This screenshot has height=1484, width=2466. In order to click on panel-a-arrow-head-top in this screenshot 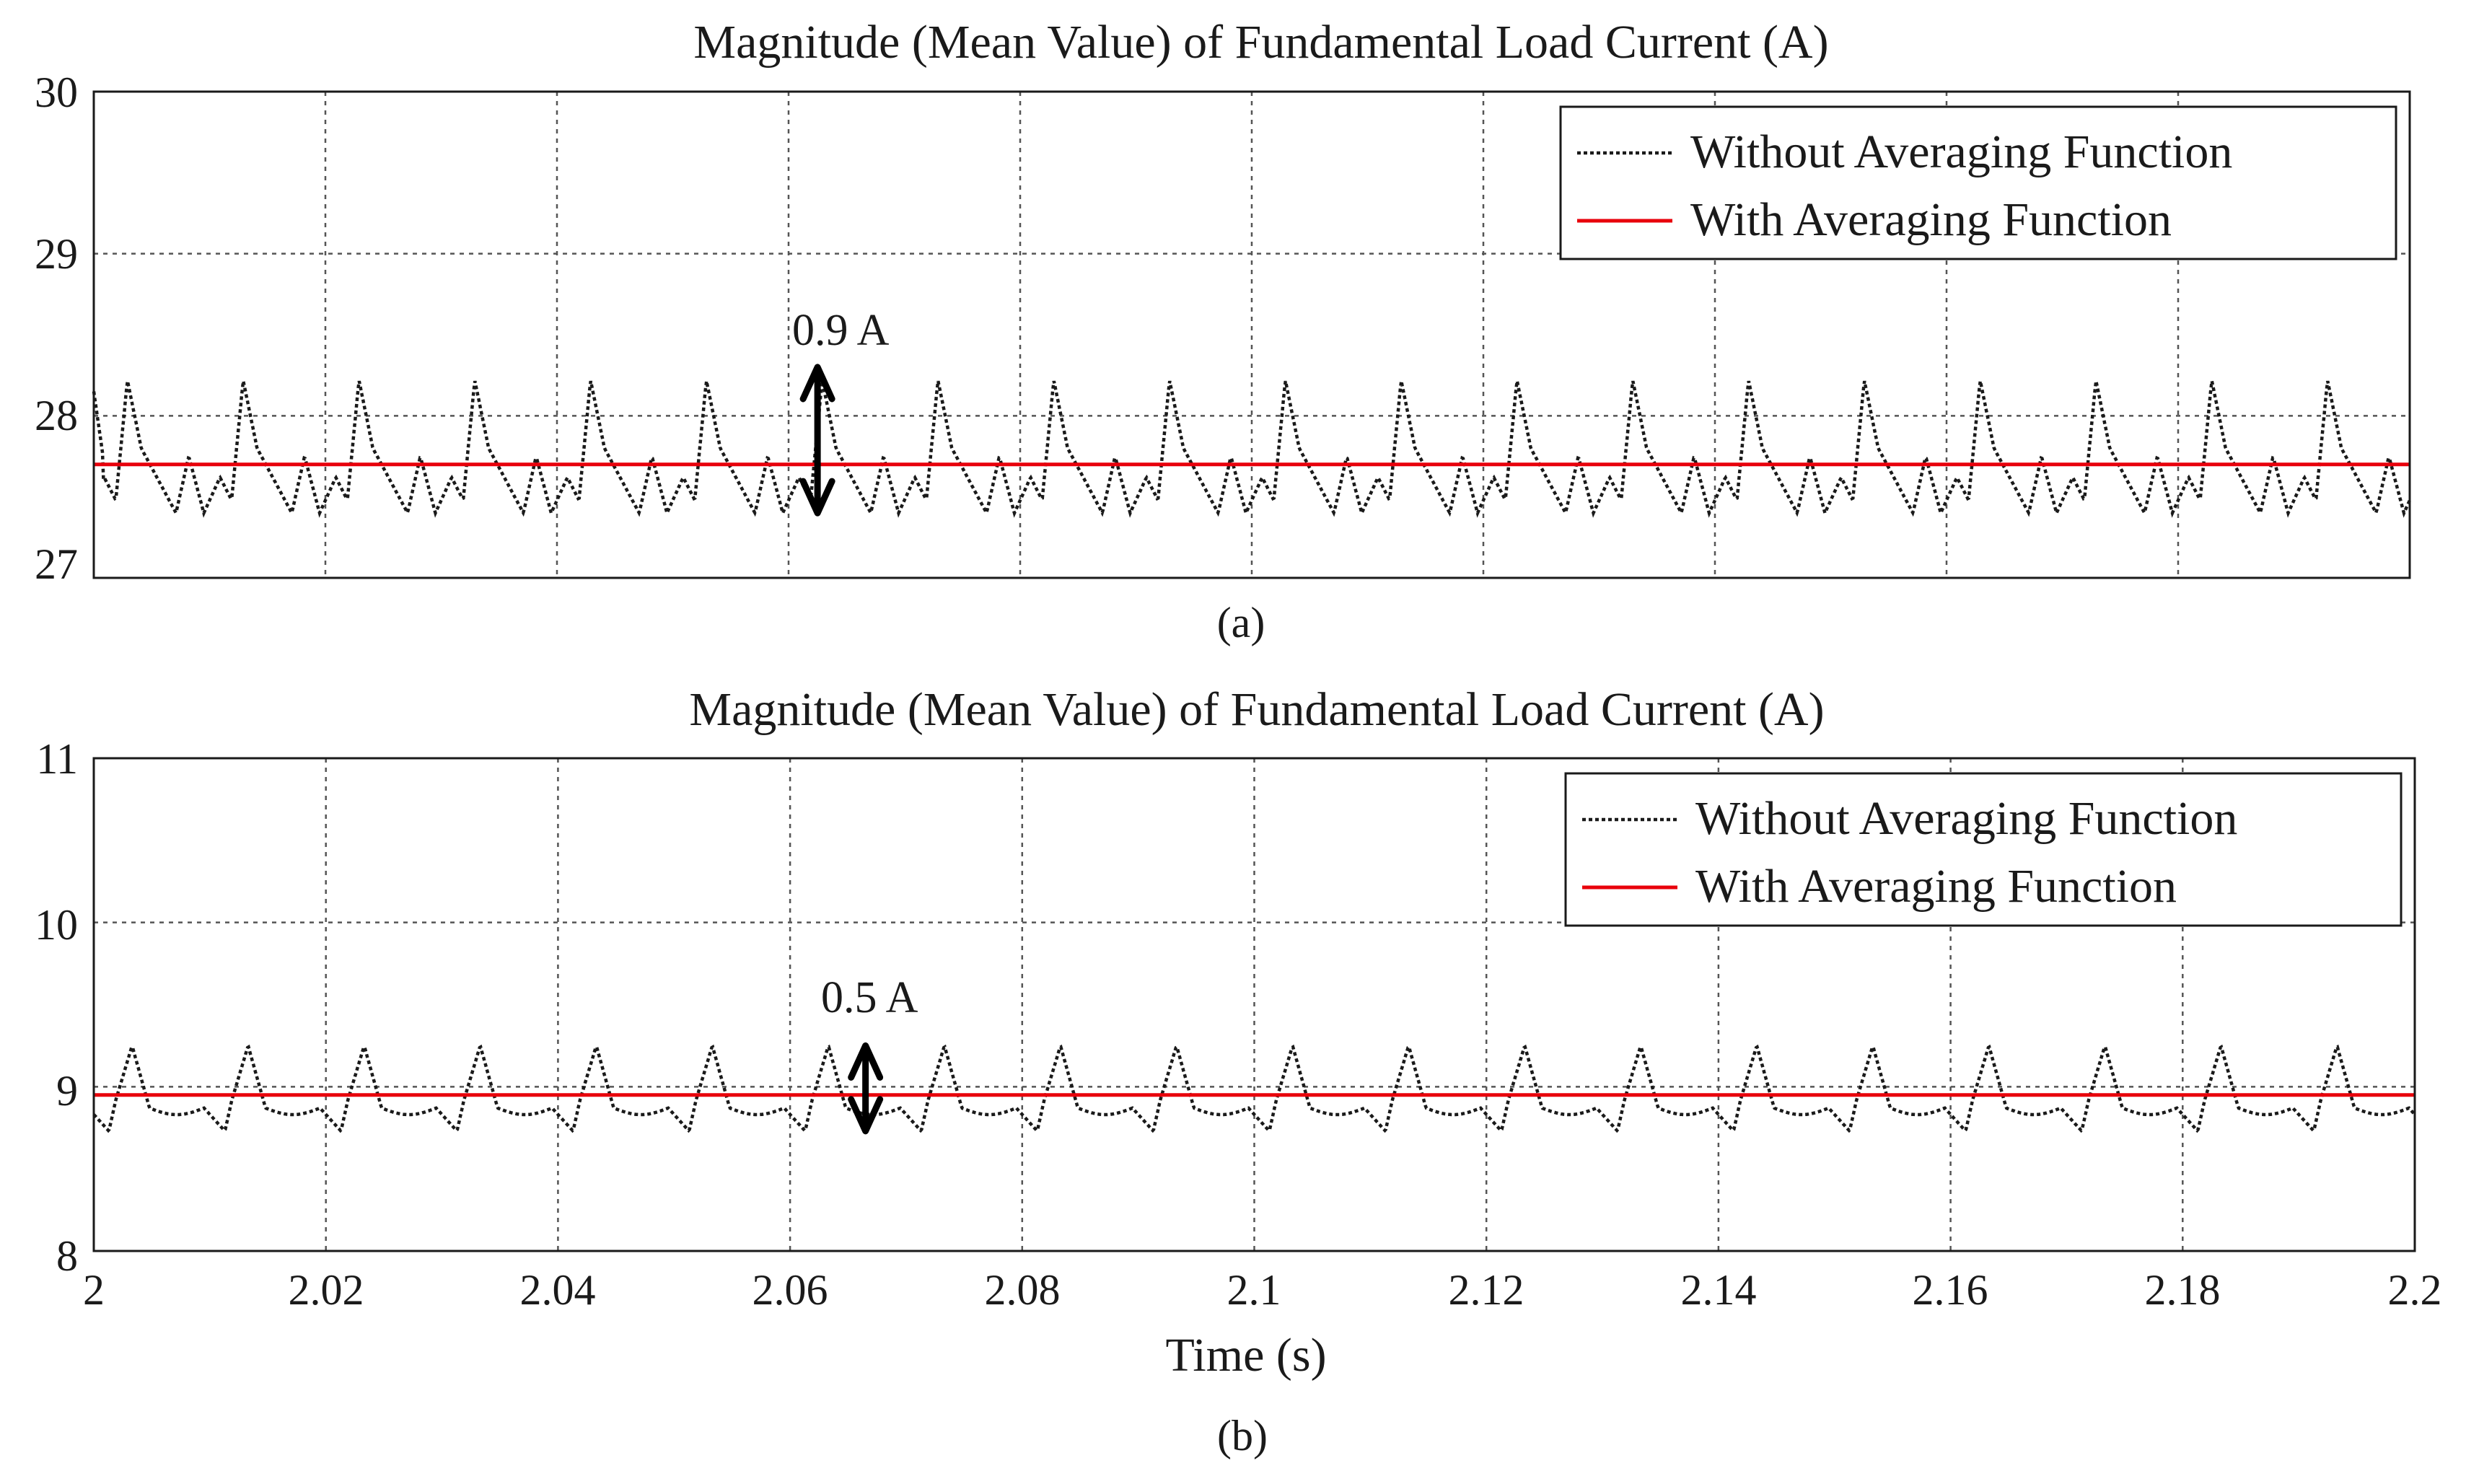, I will do `click(817, 383)`.